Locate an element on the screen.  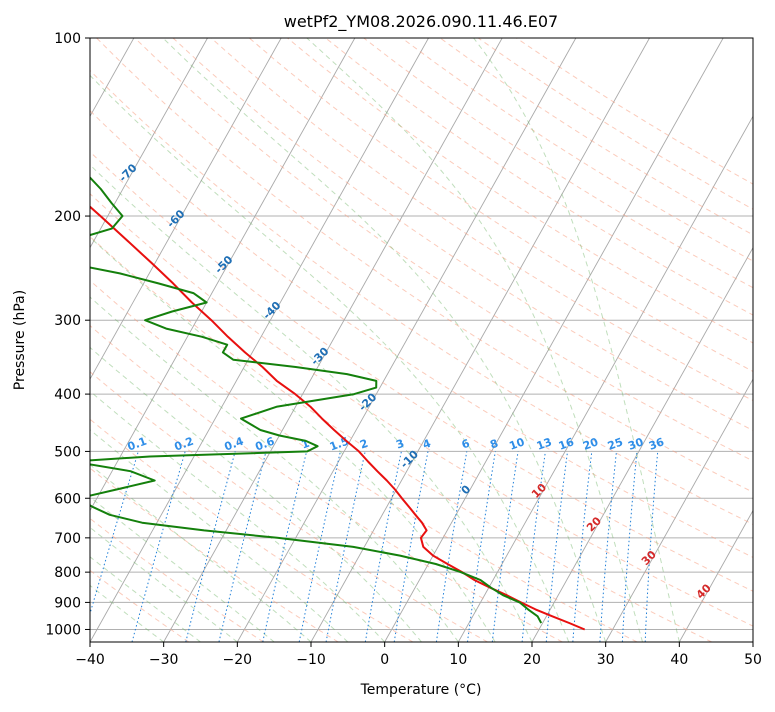
isotherm-label: 30 is located at coordinates (649, 558).